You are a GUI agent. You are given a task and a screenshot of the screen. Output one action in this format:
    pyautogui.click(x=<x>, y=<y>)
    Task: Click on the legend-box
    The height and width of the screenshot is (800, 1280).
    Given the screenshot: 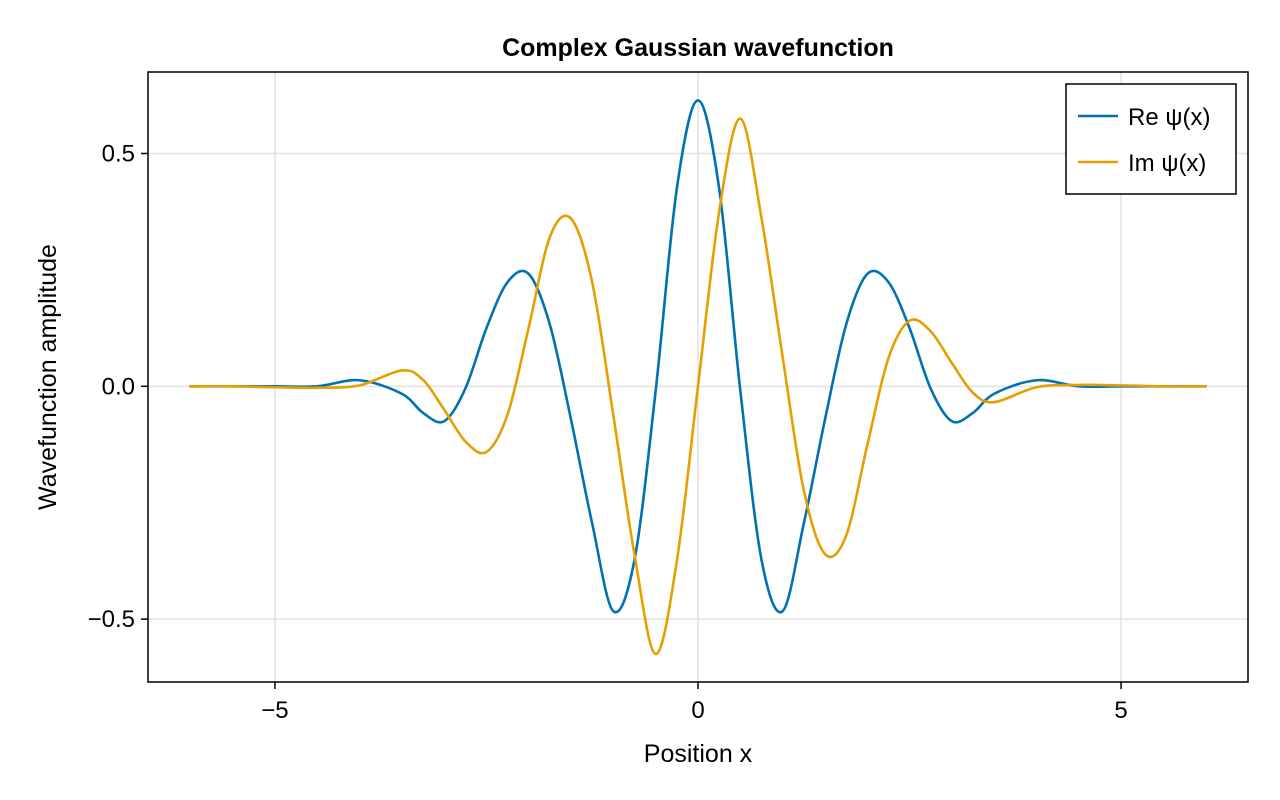 What is the action you would take?
    pyautogui.click(x=1151, y=139)
    